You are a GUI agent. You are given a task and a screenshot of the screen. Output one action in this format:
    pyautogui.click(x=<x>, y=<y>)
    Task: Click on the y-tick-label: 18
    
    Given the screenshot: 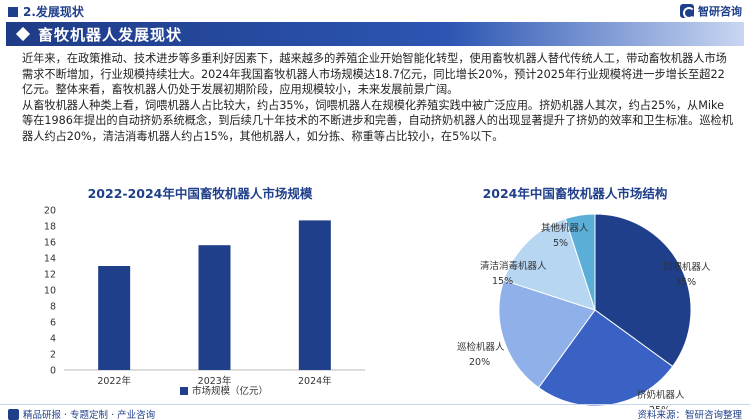 What is the action you would take?
    pyautogui.click(x=50, y=227)
    